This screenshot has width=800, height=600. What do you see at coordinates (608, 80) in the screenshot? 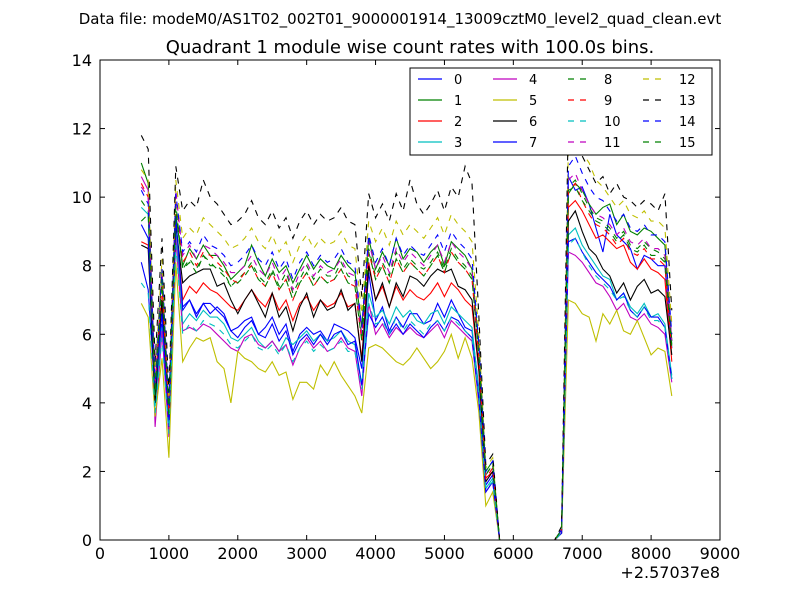
I see `legend-label-8: 8` at bounding box center [608, 80].